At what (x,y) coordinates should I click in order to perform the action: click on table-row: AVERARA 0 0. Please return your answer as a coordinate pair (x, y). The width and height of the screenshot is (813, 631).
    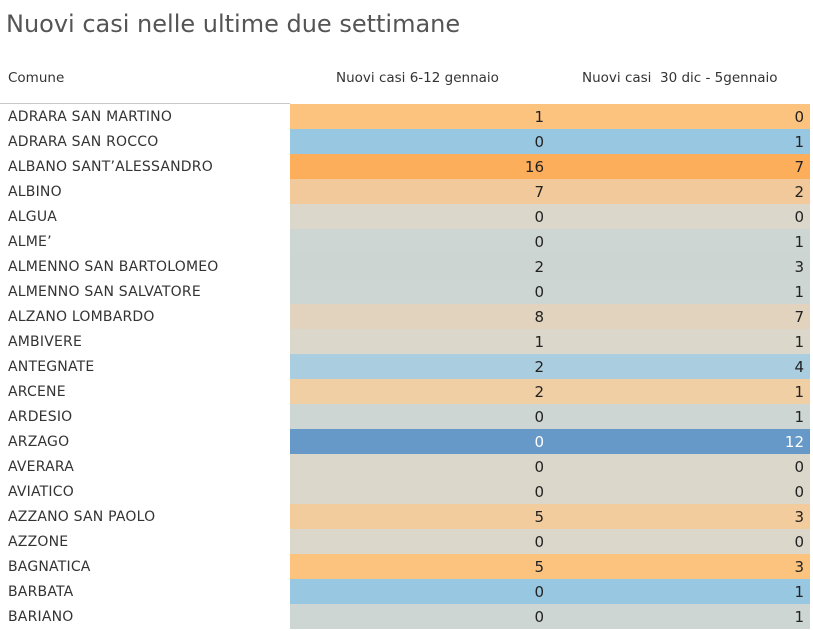
    Looking at the image, I should click on (406, 466).